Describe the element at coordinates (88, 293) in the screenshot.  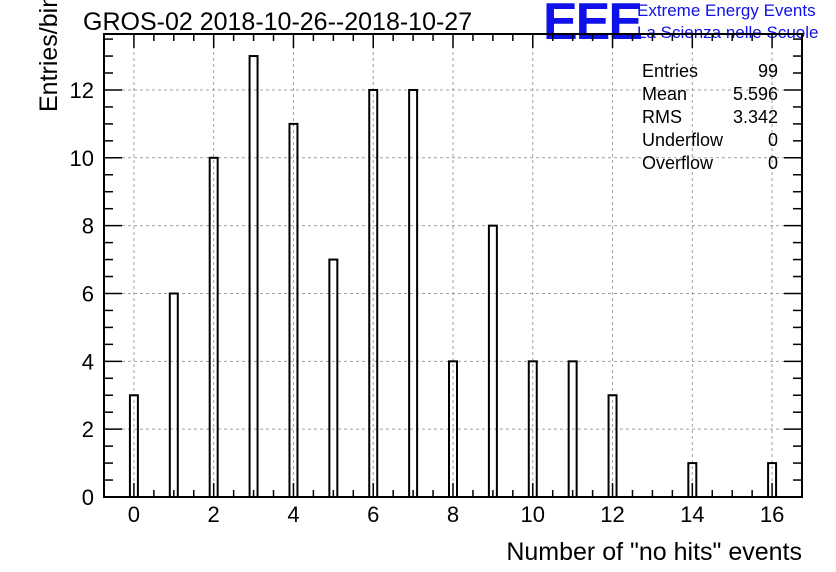
I see `y-tick-label: 6` at that location.